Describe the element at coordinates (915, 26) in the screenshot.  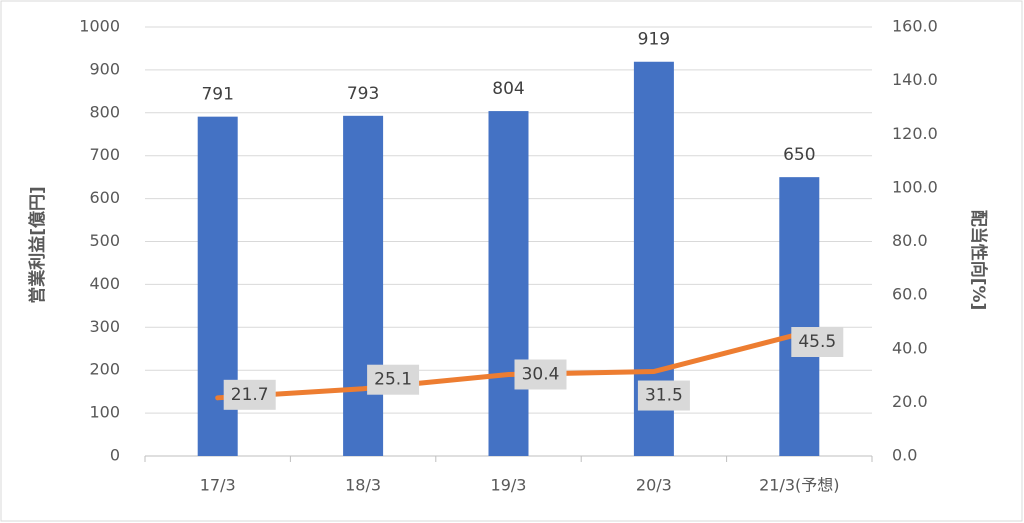
I see `y2-tick-label: 160.0` at that location.